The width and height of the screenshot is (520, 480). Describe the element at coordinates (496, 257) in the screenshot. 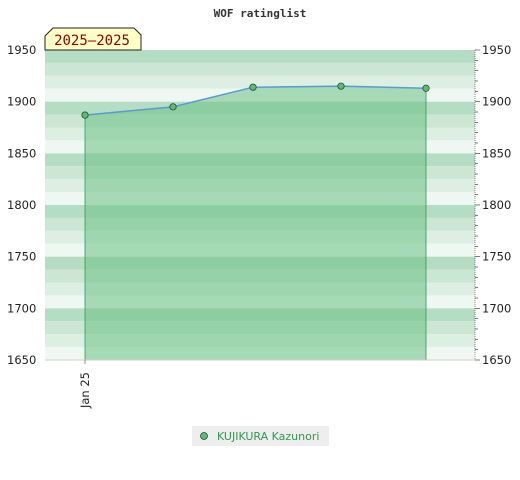

I see `right-y-tick-label: 1750` at that location.